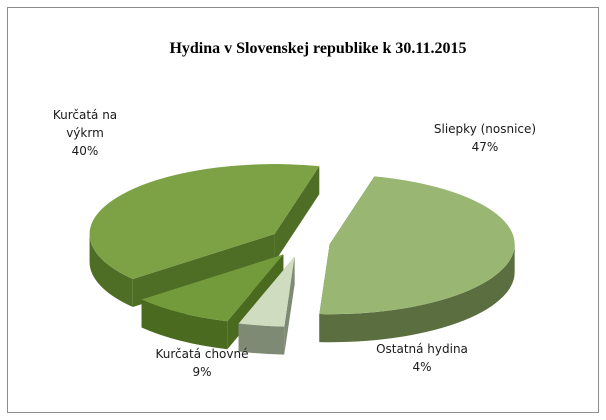 Image resolution: width=606 pixels, height=420 pixels. Describe the element at coordinates (421, 367) in the screenshot. I see `slice-label-value: 4%` at that location.